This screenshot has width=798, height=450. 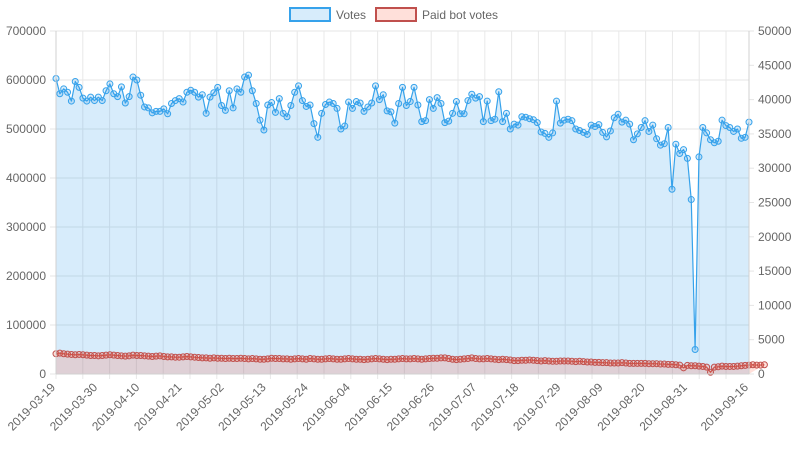 I want to click on legend-label-paid-bot-votes: Paid bot votes, so click(x=460, y=15).